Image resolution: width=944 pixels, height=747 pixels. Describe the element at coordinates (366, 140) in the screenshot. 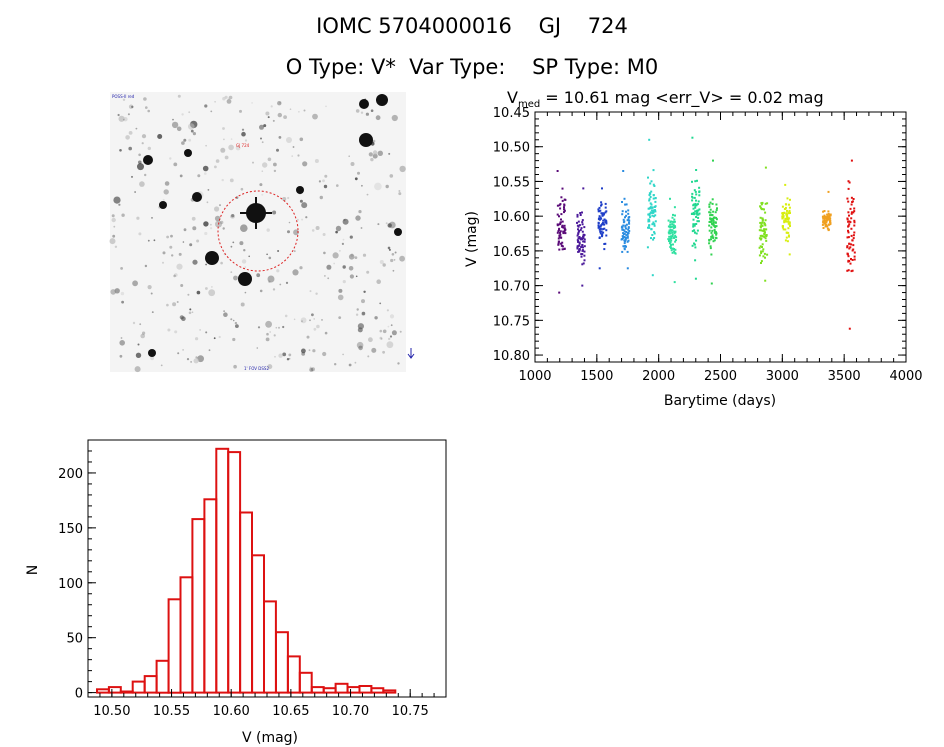

I see `bright-star` at that location.